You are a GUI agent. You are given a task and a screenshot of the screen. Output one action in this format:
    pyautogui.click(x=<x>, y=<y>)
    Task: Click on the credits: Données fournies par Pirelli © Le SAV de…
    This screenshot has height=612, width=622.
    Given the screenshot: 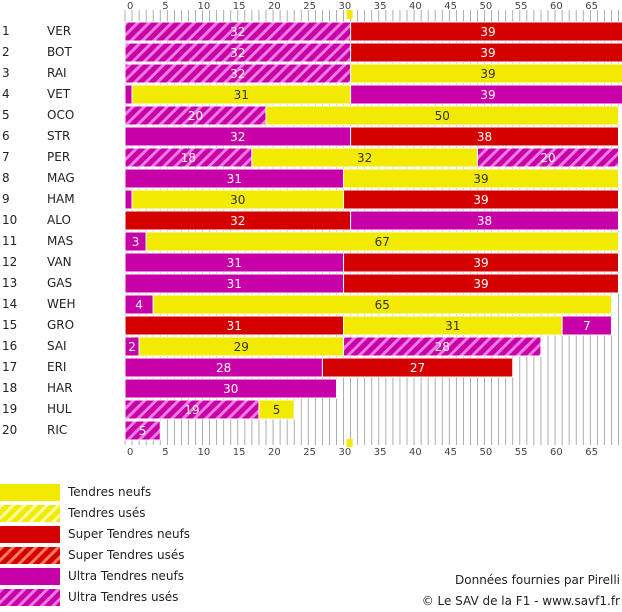 What is the action you would take?
    pyautogui.click(x=521, y=591)
    